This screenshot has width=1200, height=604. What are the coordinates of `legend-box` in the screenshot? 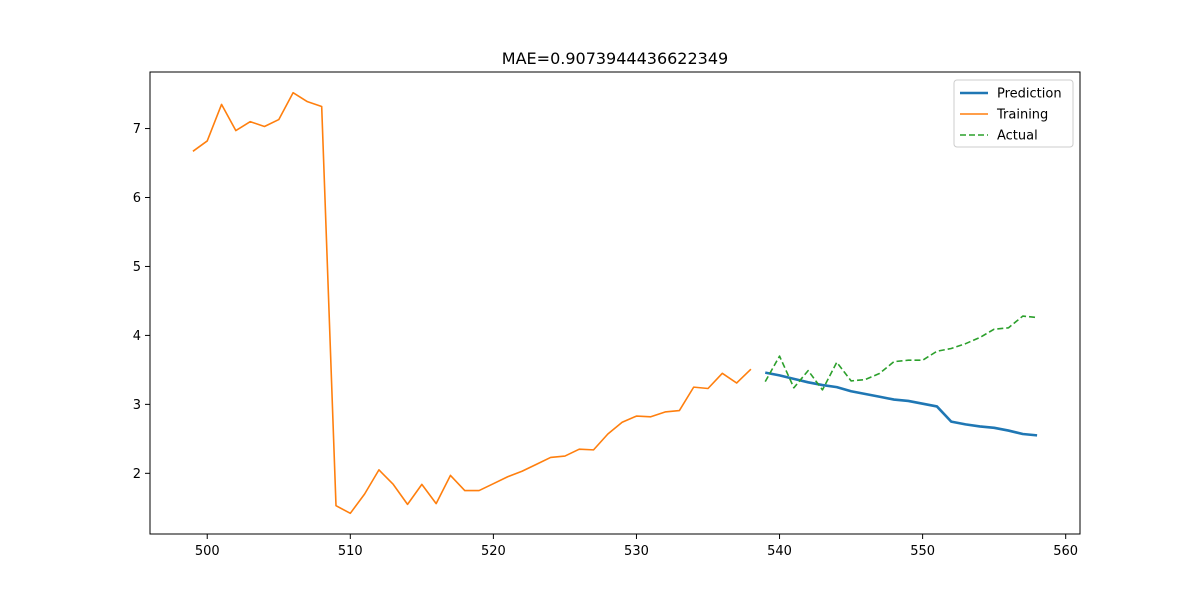 It's located at (1013, 113).